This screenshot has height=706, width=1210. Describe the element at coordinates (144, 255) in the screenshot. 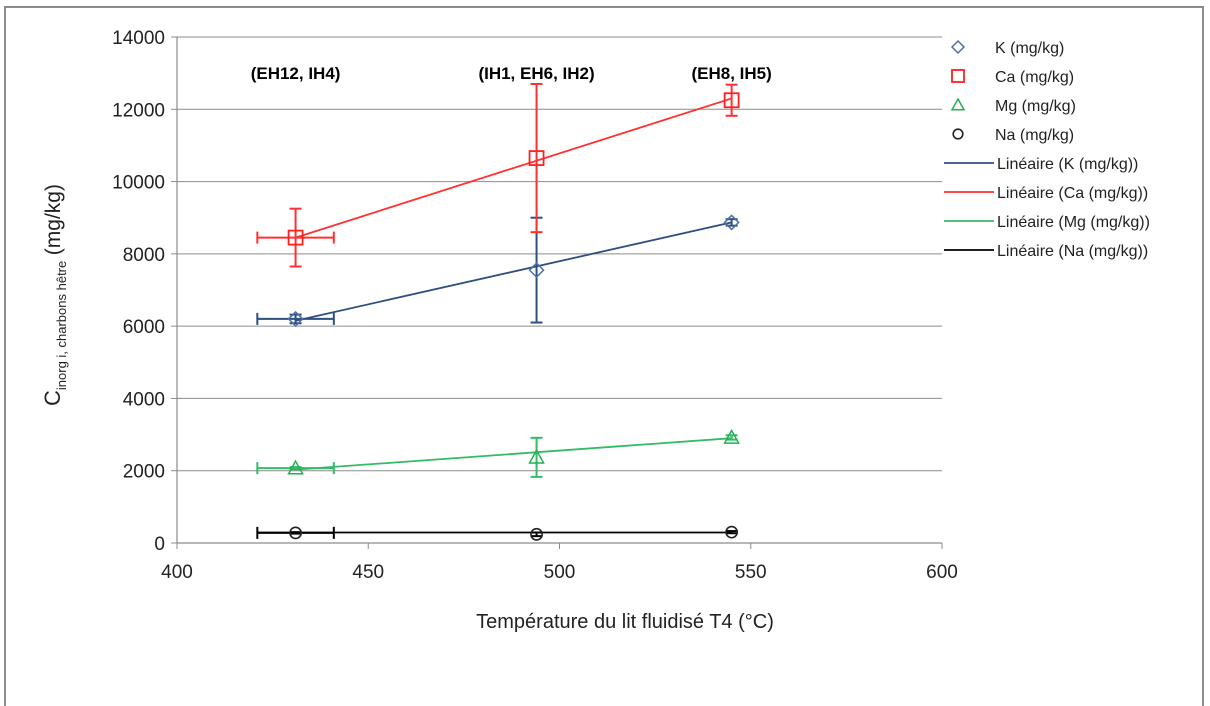

I see `y-tick-label: 8000` at that location.